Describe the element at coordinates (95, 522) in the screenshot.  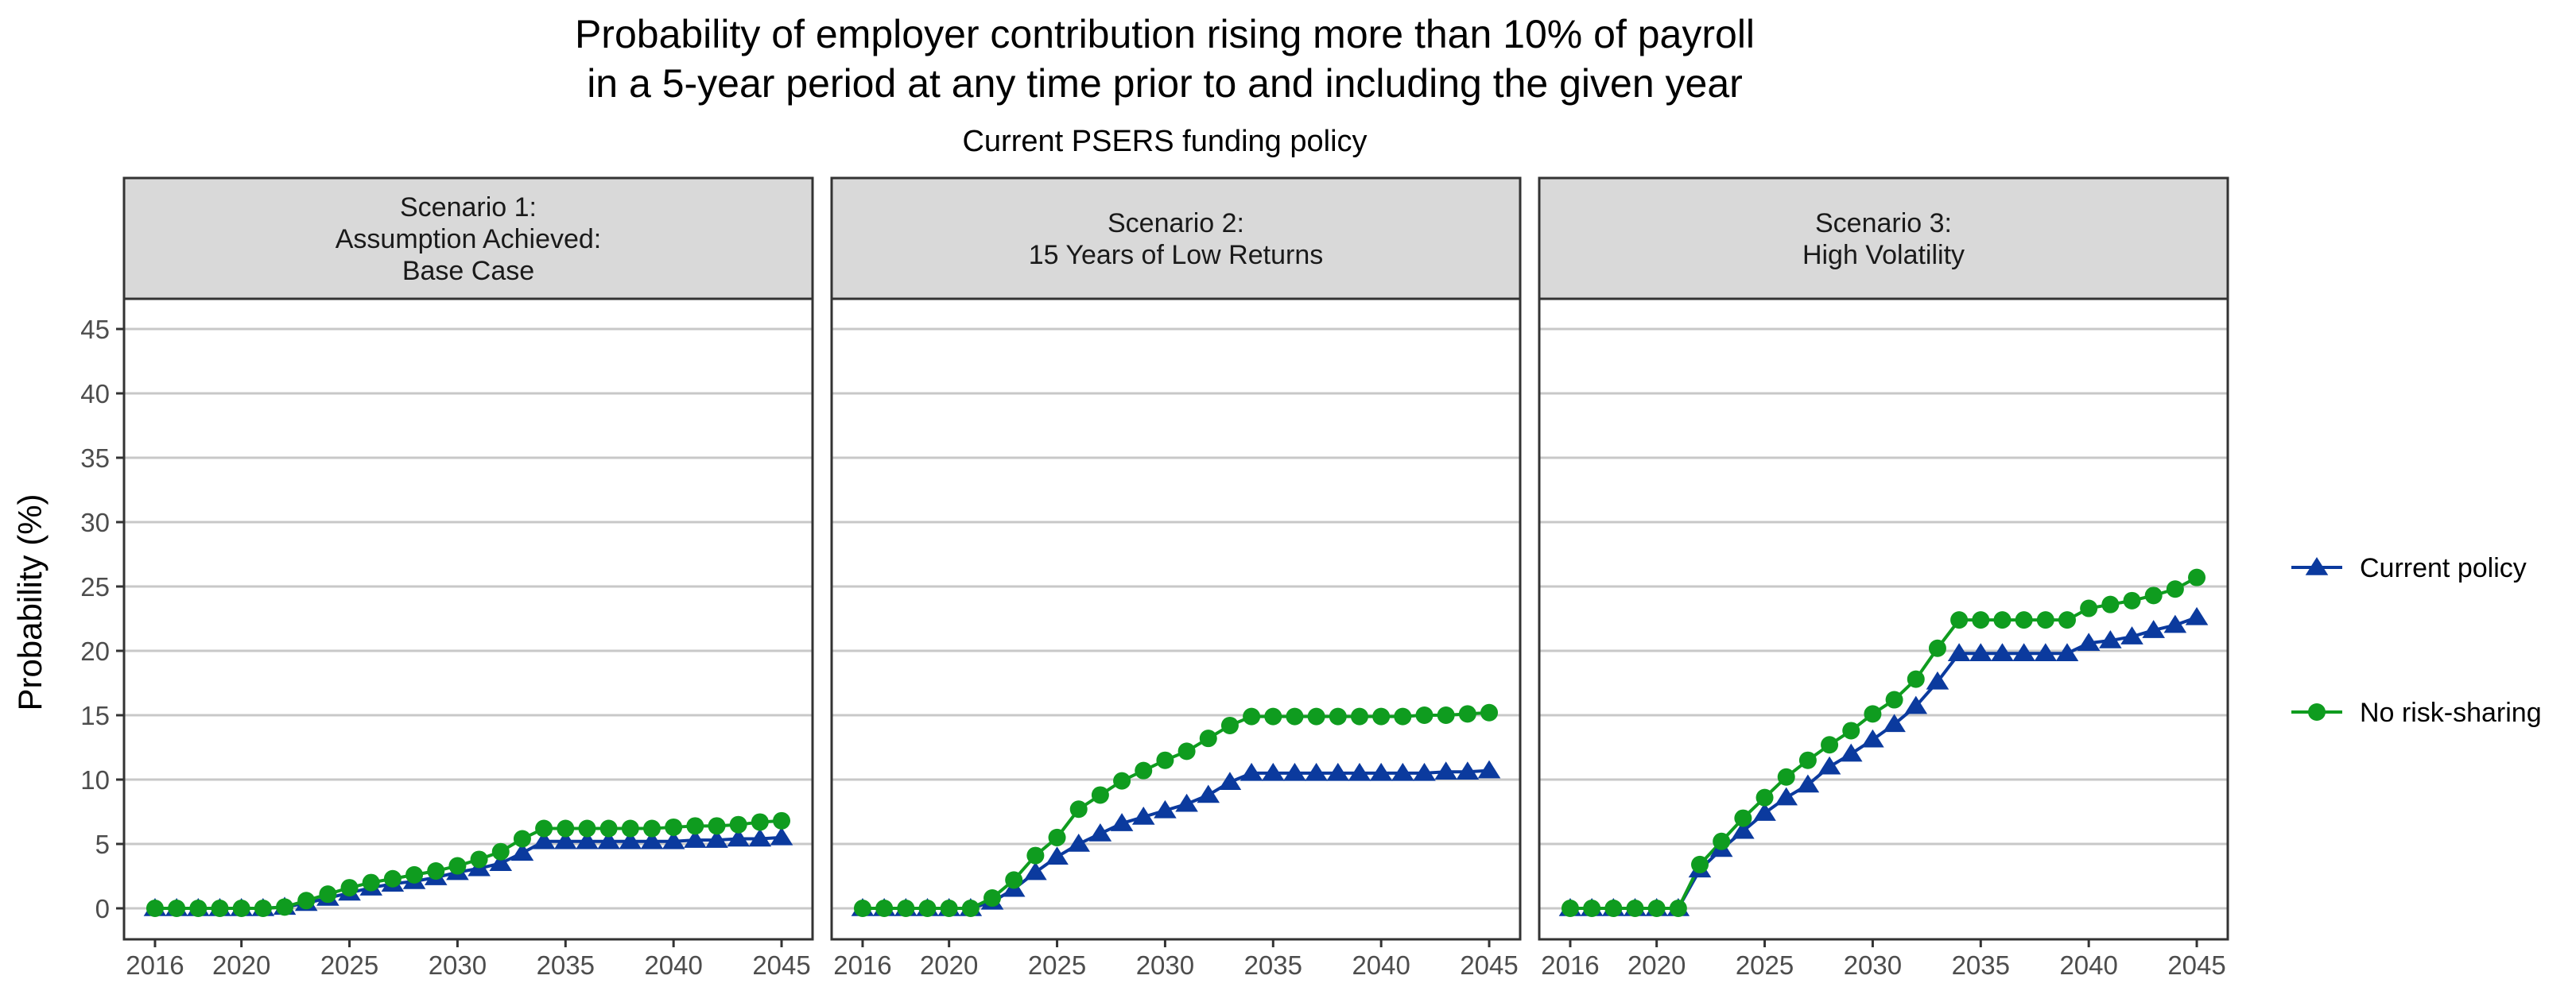
I see `y-tick-label: 30` at that location.